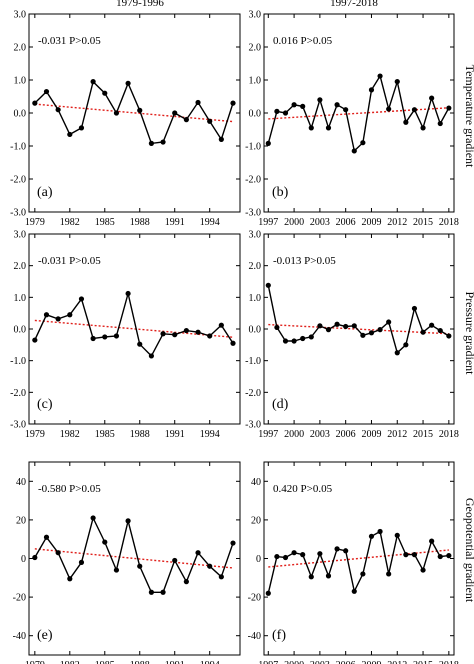 This screenshot has width=474, height=664. Describe the element at coordinates (140, 222) in the screenshot. I see `x-tick-label: 1988` at that location.